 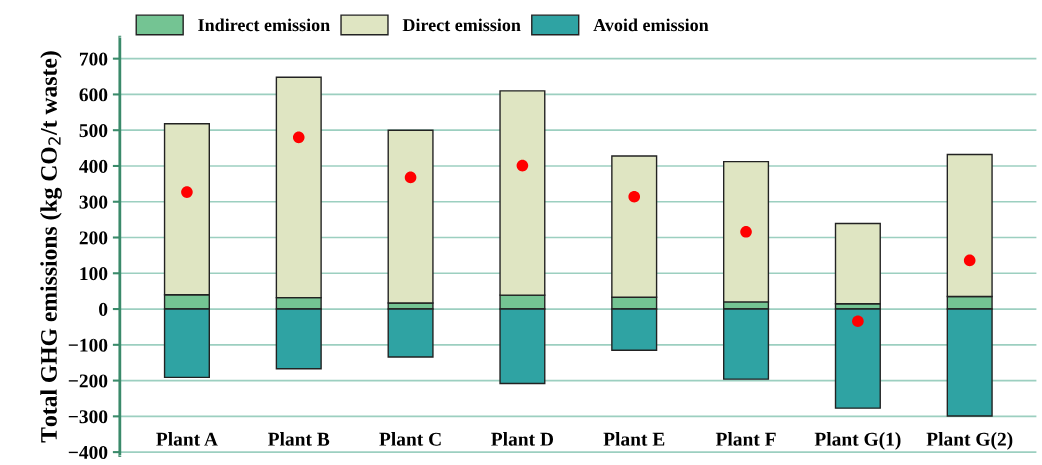 I want to click on y-tick-label: 300, so click(x=93, y=202).